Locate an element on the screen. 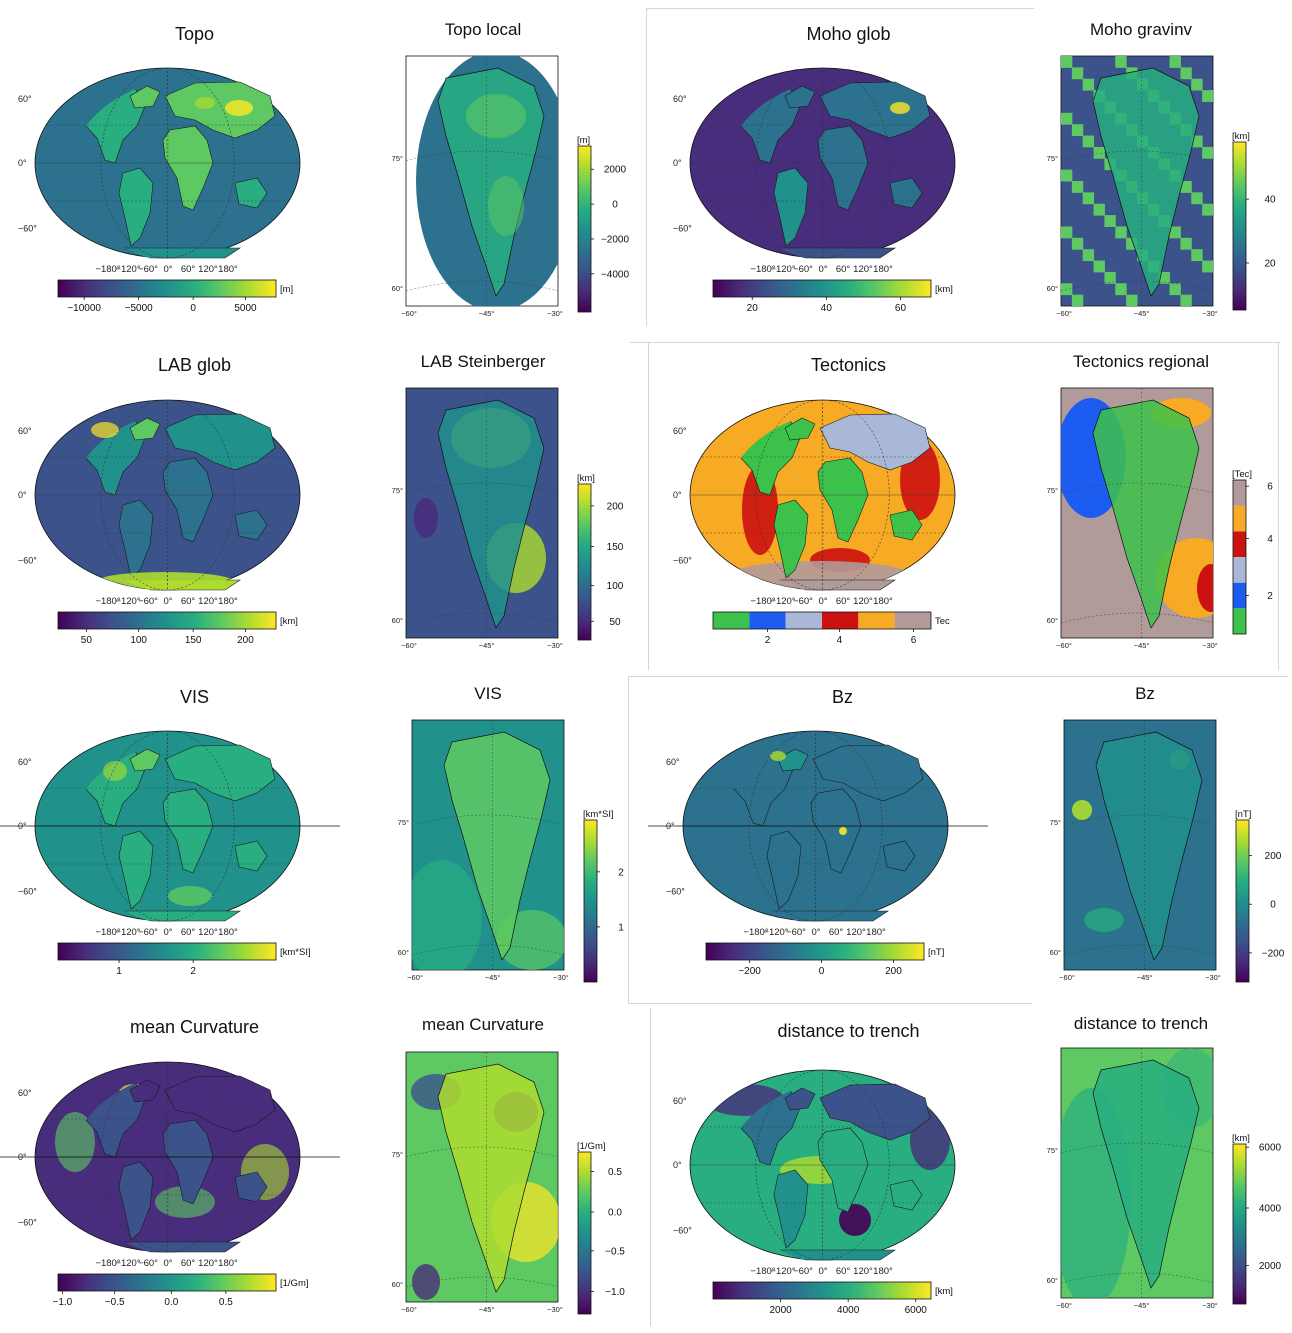 This screenshot has height=1333, width=1292. panel-title: distance to trench is located at coordinates (1141, 1023).